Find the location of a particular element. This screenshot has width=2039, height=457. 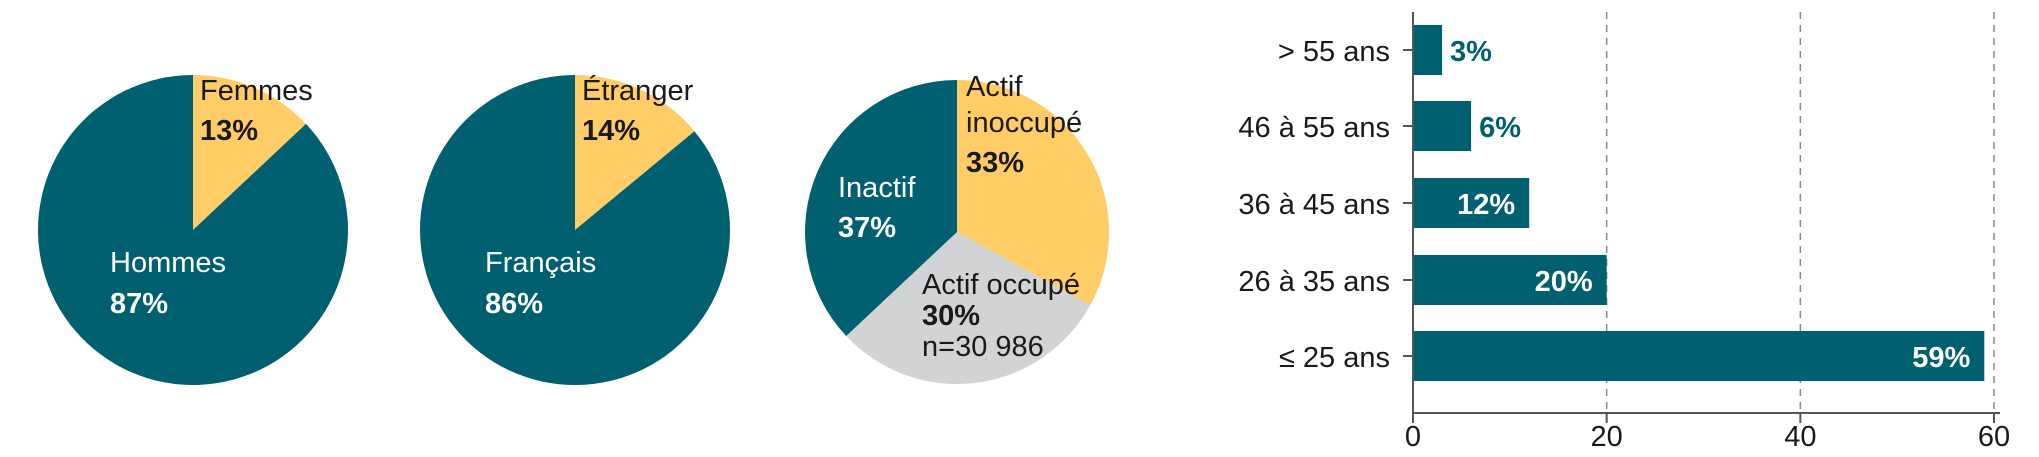

bar-value-25-ans: 59% is located at coordinates (1941, 358).